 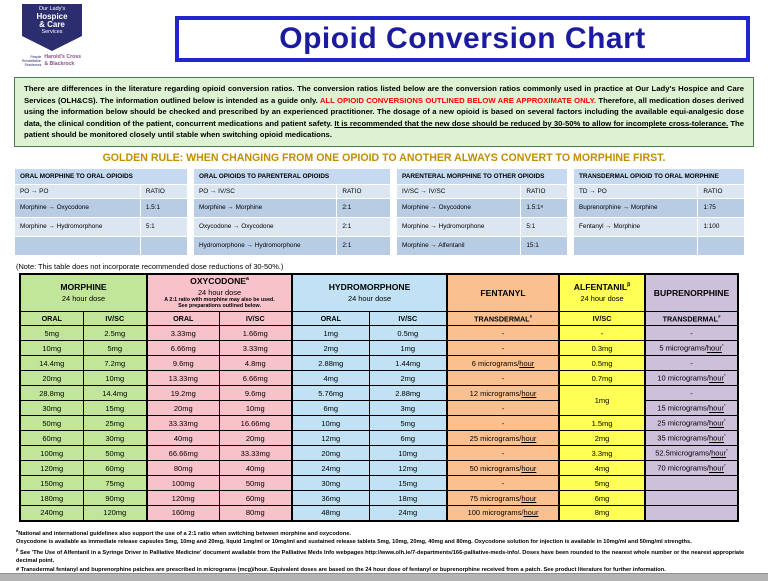 What do you see at coordinates (602, 287) in the screenshot?
I see `drug-name: ALFENTANILβ` at bounding box center [602, 287].